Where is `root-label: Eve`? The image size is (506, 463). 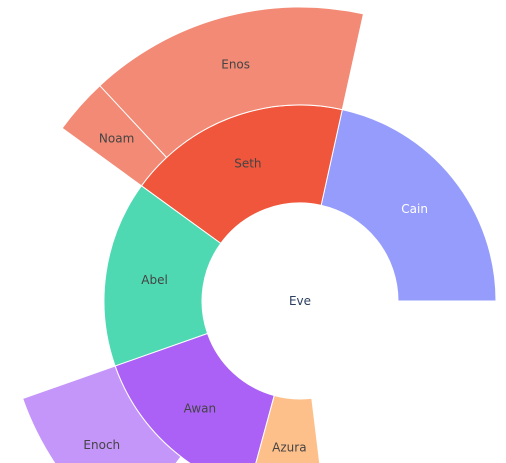
root-label: Eve is located at coordinates (300, 301).